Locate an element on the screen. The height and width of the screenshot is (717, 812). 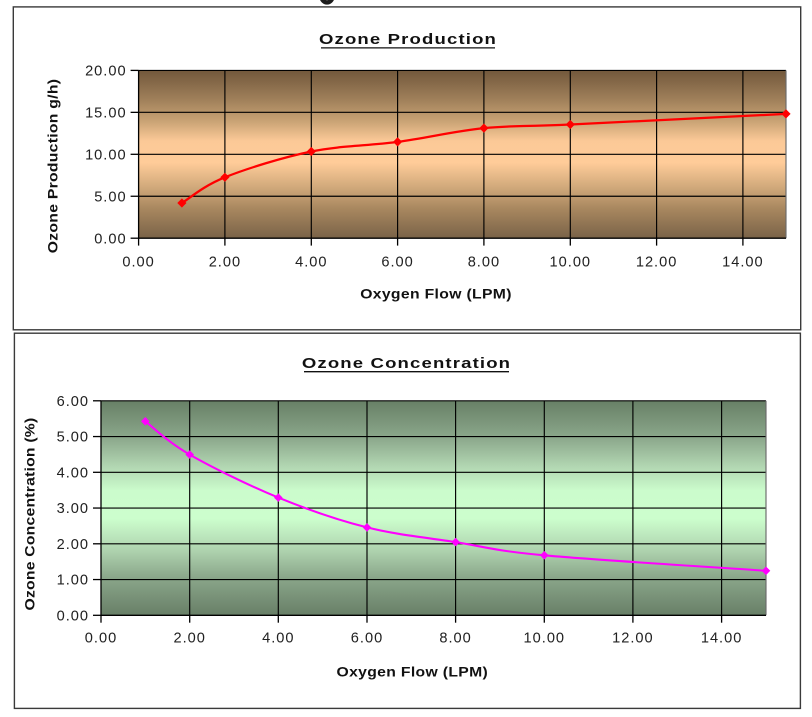
svg-text: 20.00 is located at coordinates (106, 72).